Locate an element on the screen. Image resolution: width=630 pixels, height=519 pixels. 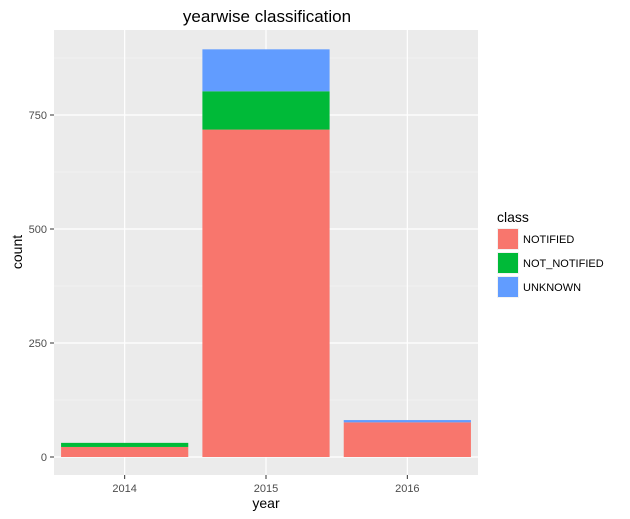
legend-label: UNKNOWN is located at coordinates (552, 288).